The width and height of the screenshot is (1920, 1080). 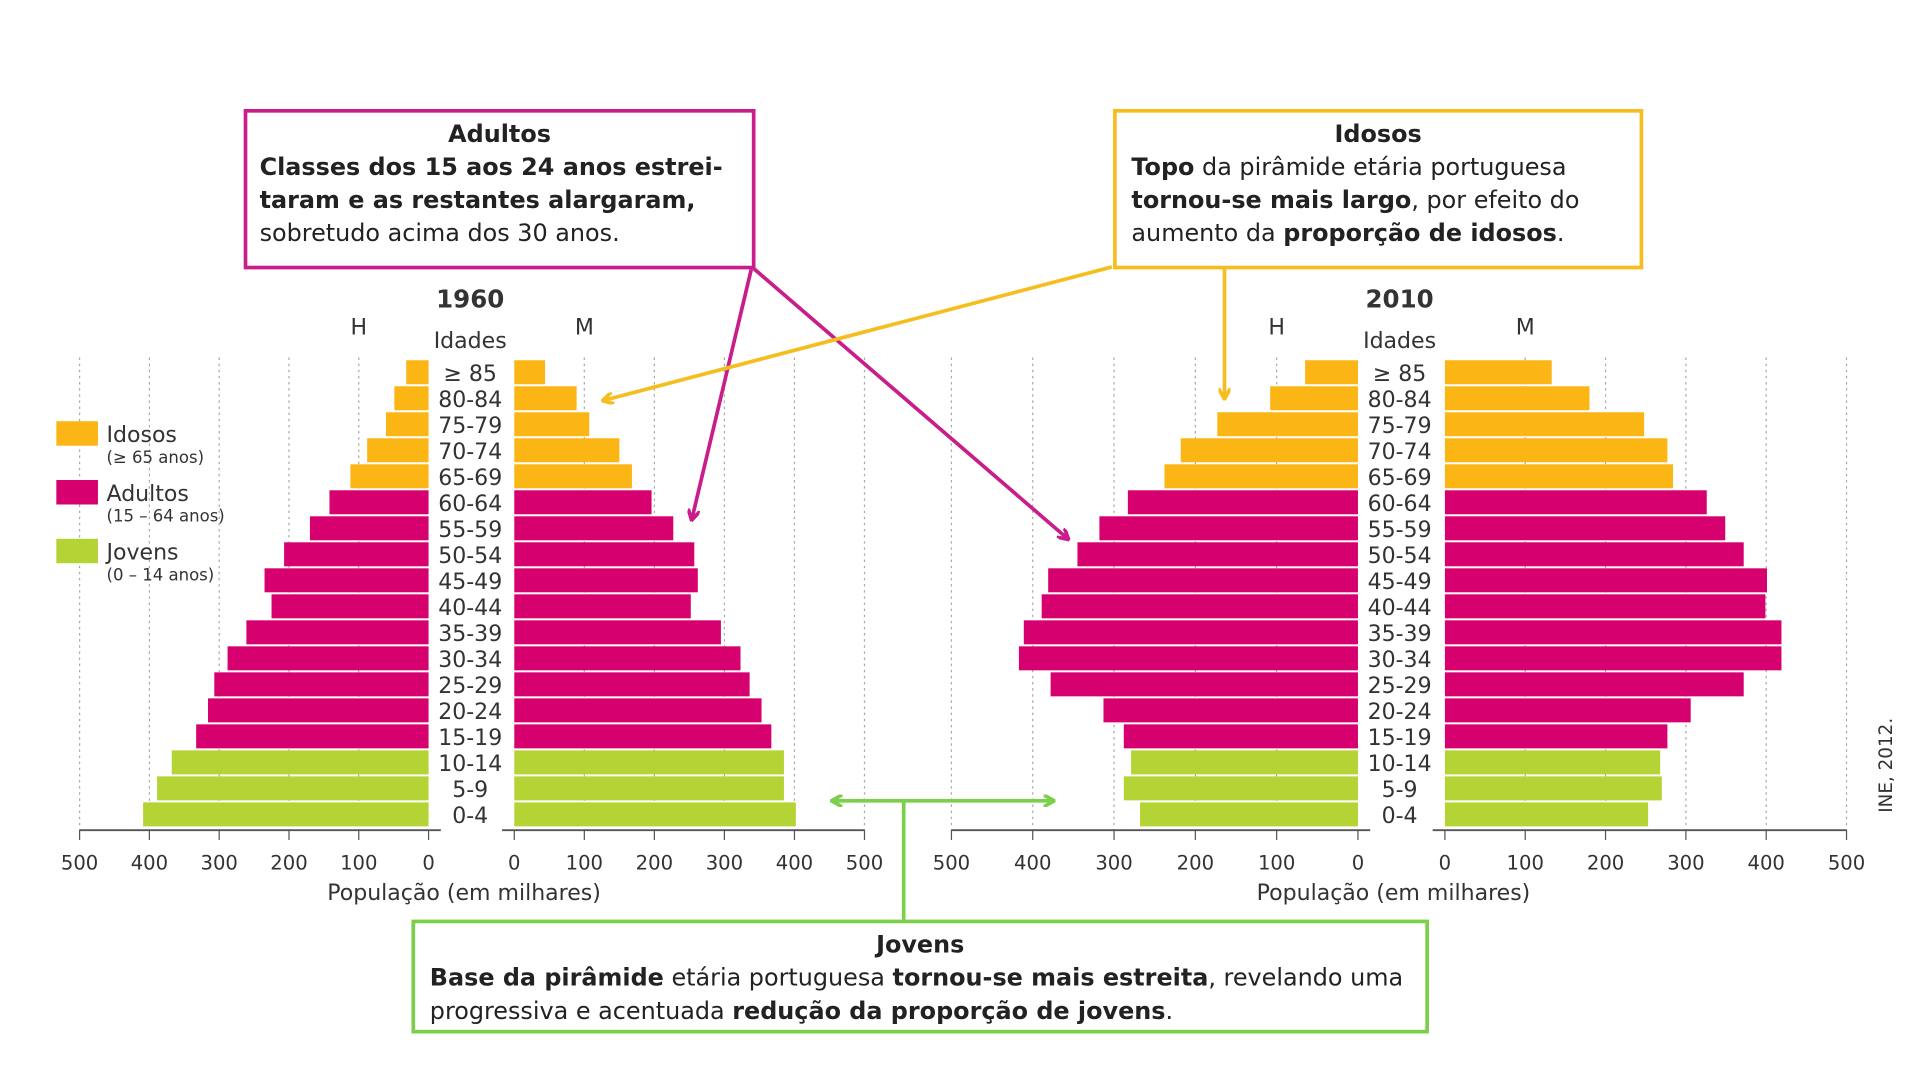 I want to click on adultos-callout-title: Adultos, so click(x=499, y=134).